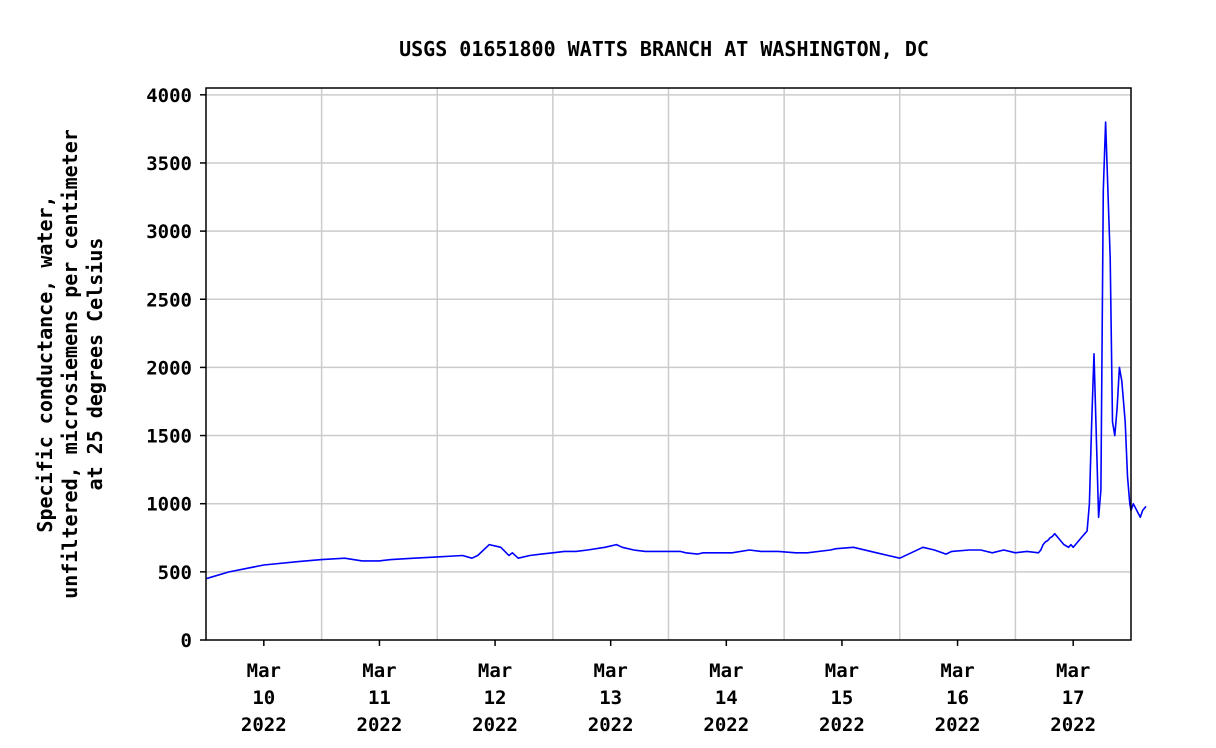 The width and height of the screenshot is (1216, 748). I want to click on x-tick-label: 13, so click(610, 698).